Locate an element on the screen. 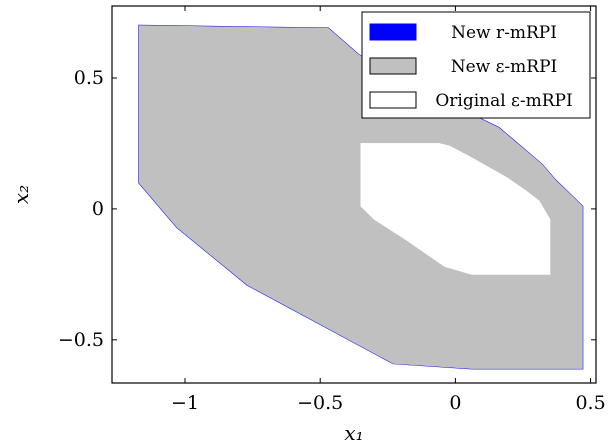 The width and height of the screenshot is (608, 445). legend-items: New r-mRPI New ε-mRPI Original ε-mRPI is located at coordinates (471, 67).